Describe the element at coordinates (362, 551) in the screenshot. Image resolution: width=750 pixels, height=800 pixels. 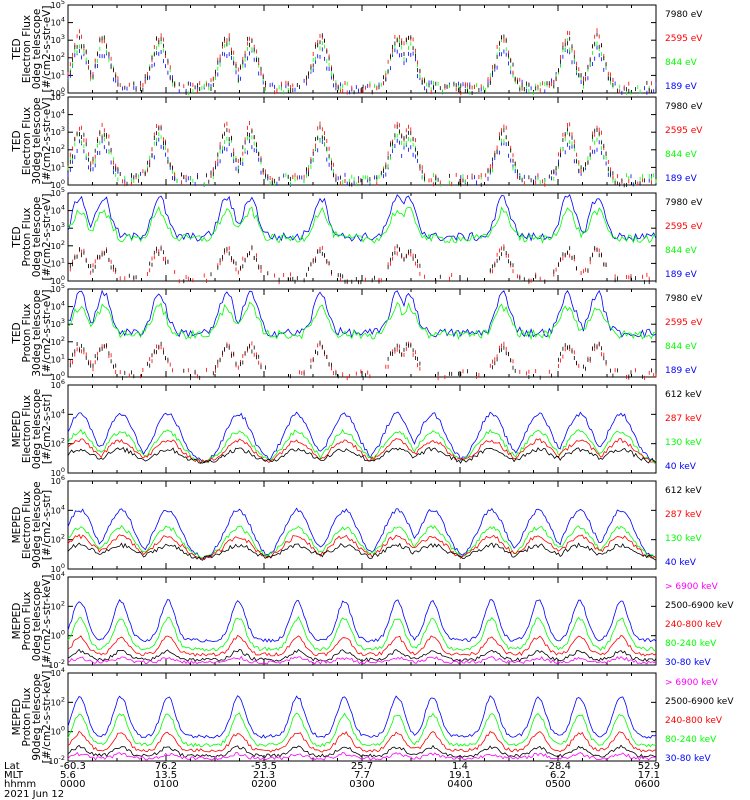
I see `series-612-kev` at that location.